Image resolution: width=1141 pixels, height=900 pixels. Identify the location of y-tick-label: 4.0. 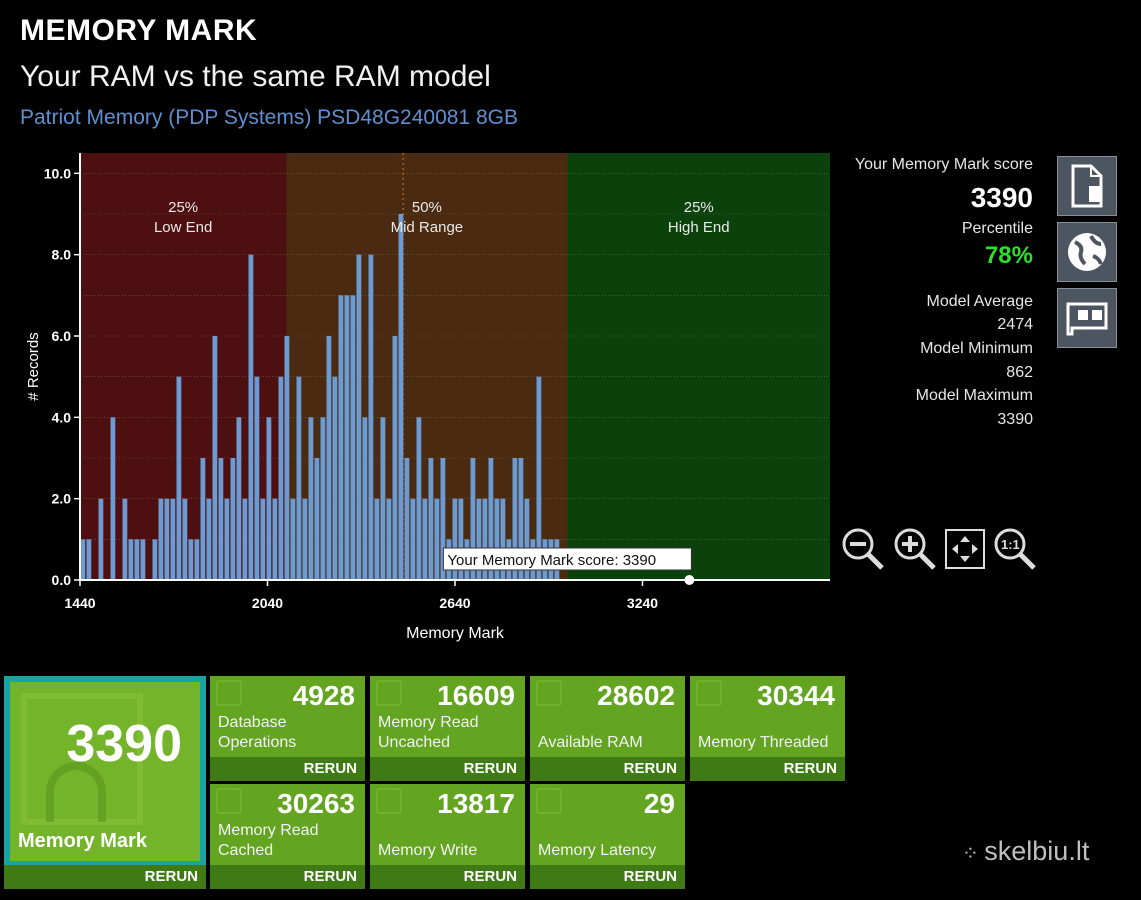
(62, 417).